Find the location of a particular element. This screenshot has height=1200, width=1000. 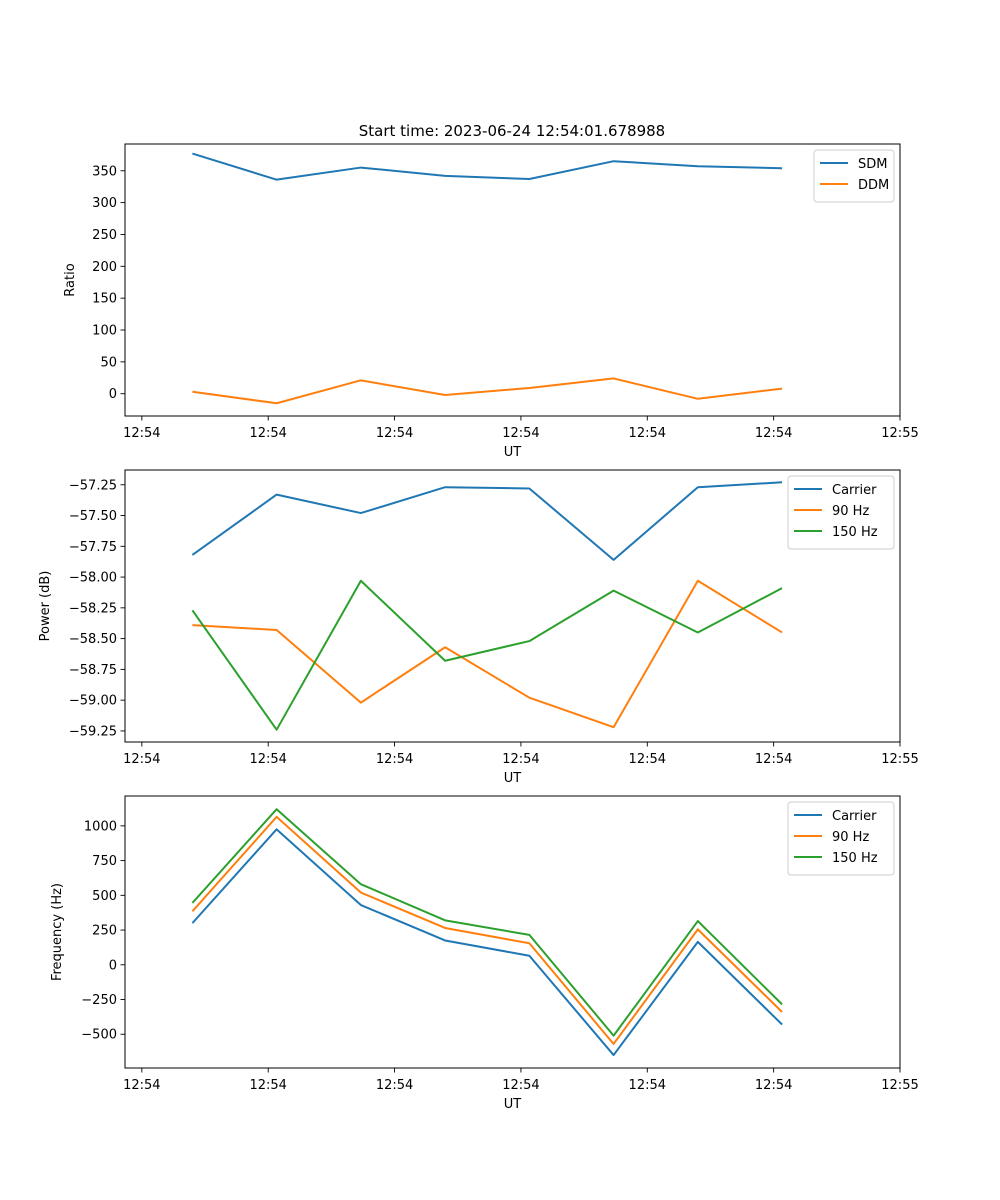

suptitle: Start time: 2023-06-24 12:54:01.678988 is located at coordinates (512, 131).